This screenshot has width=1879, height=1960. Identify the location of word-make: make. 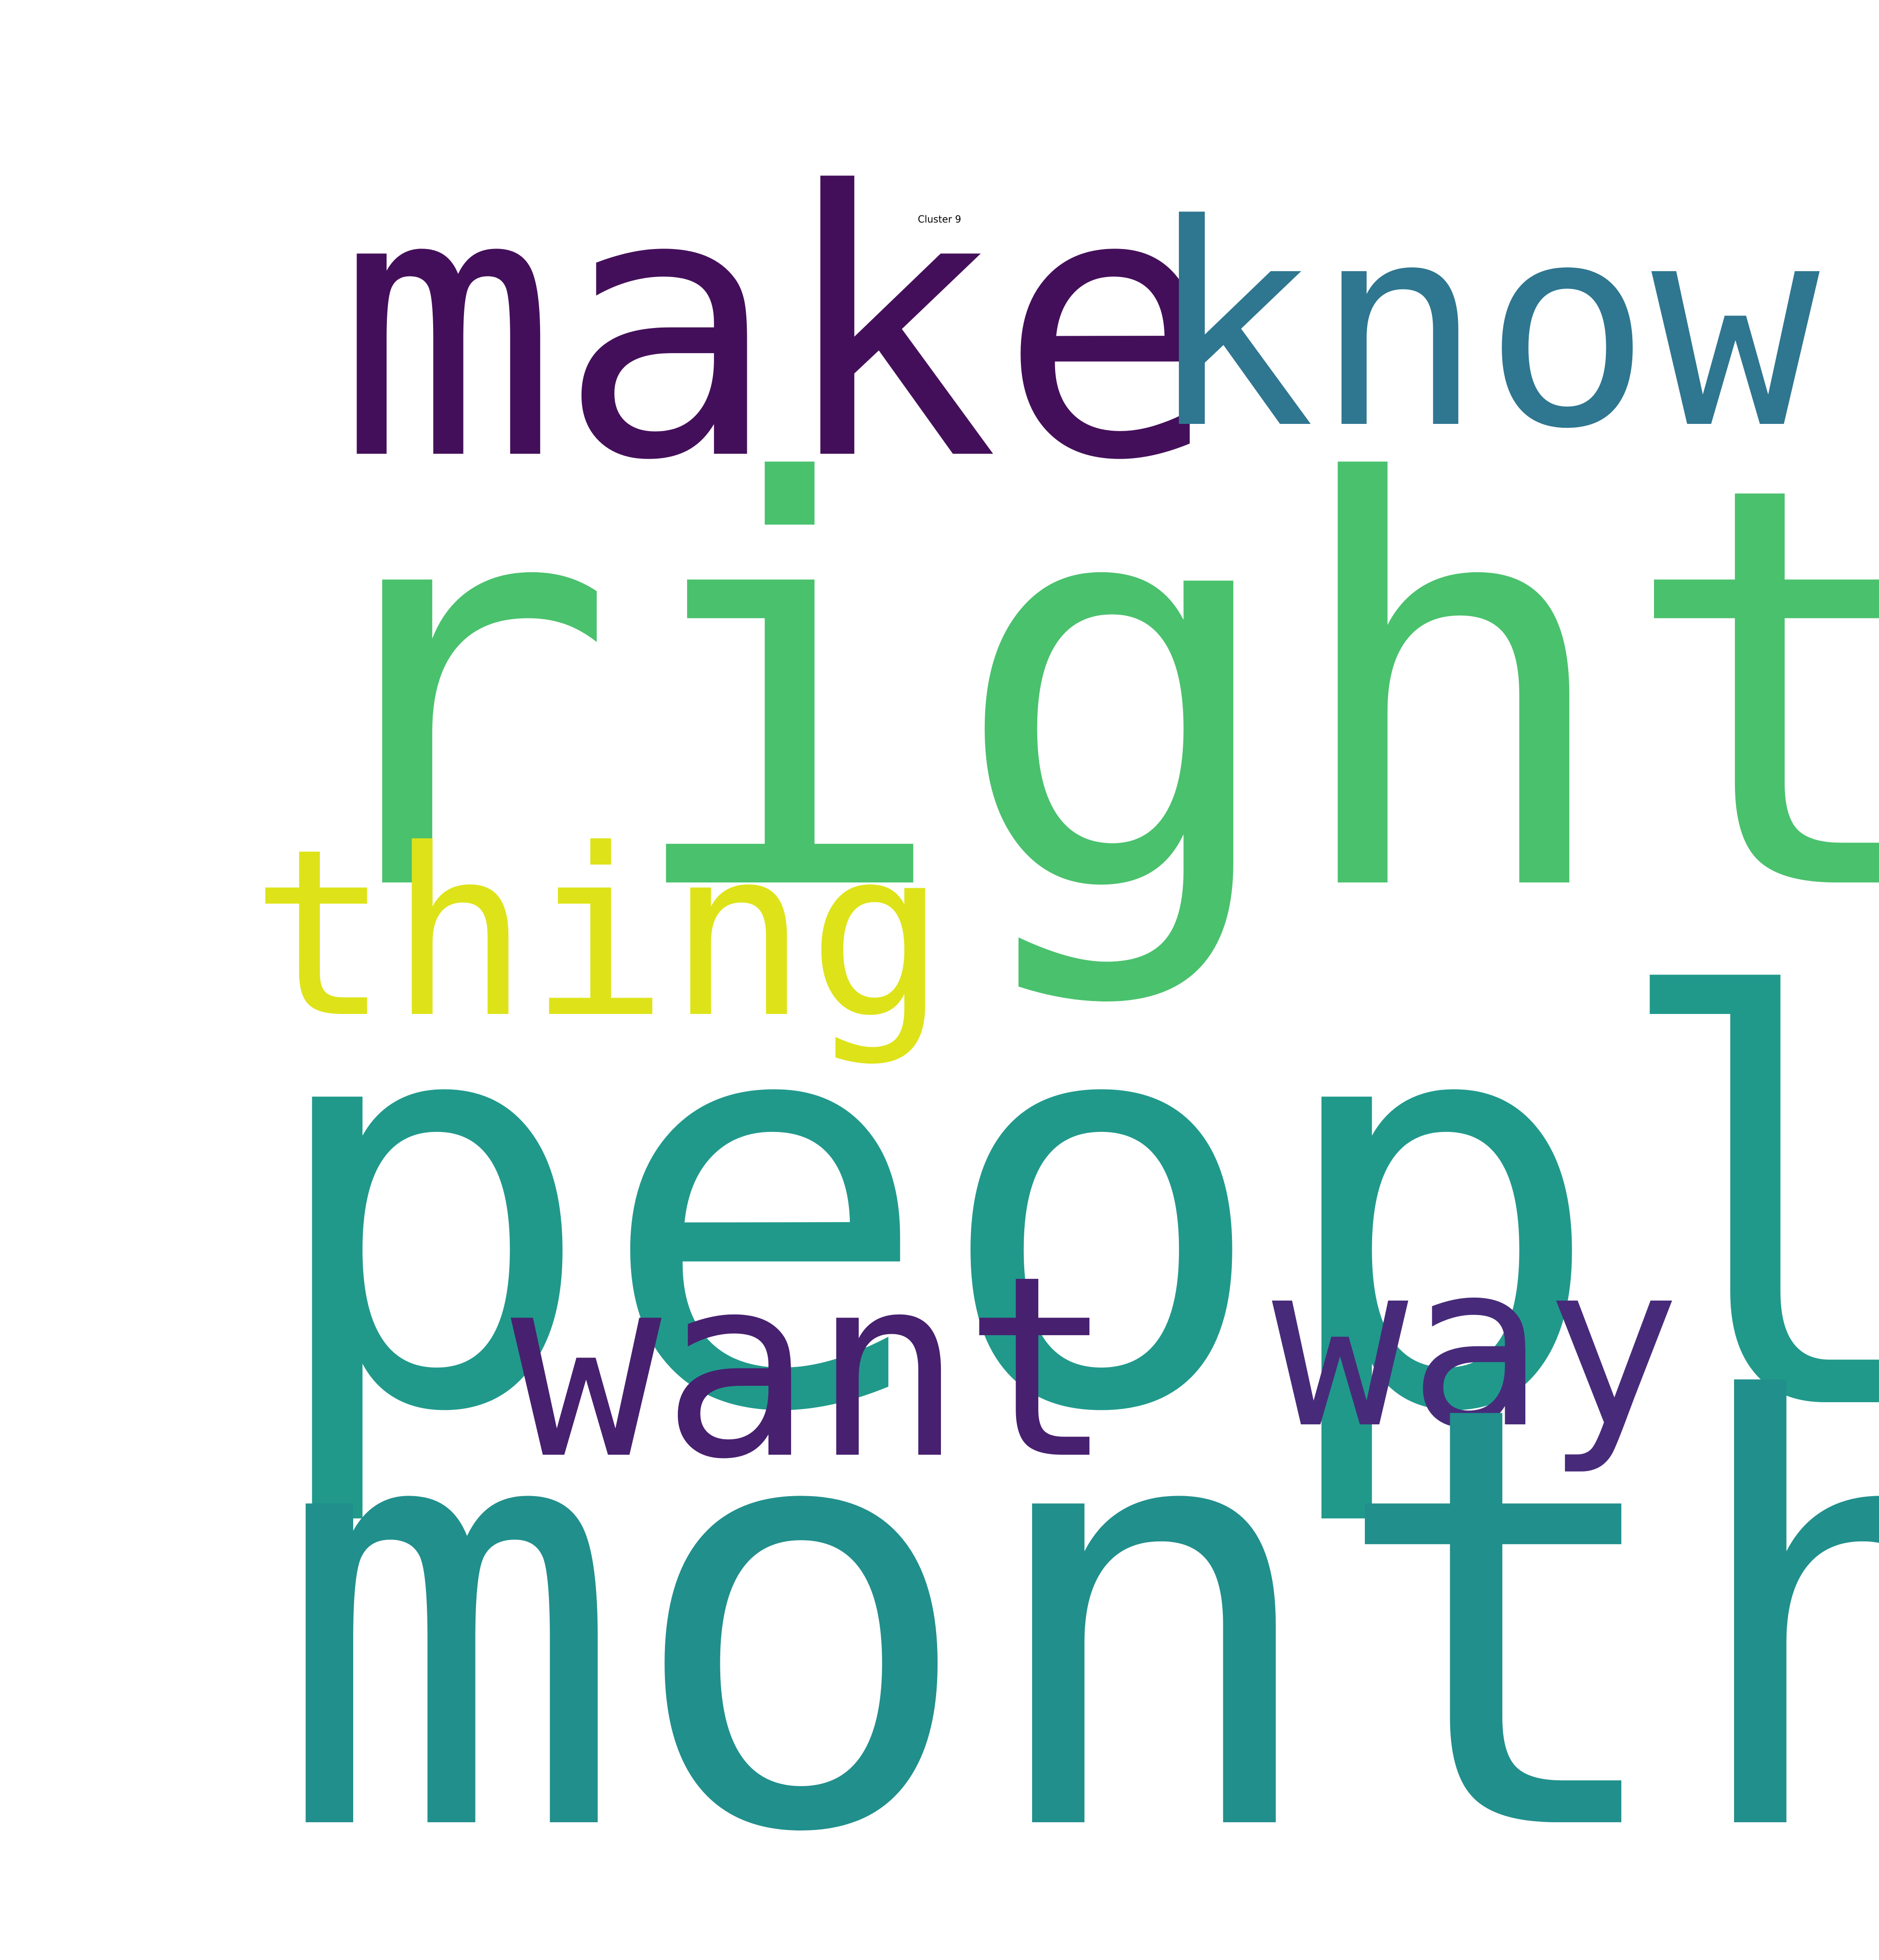
(778, 327).